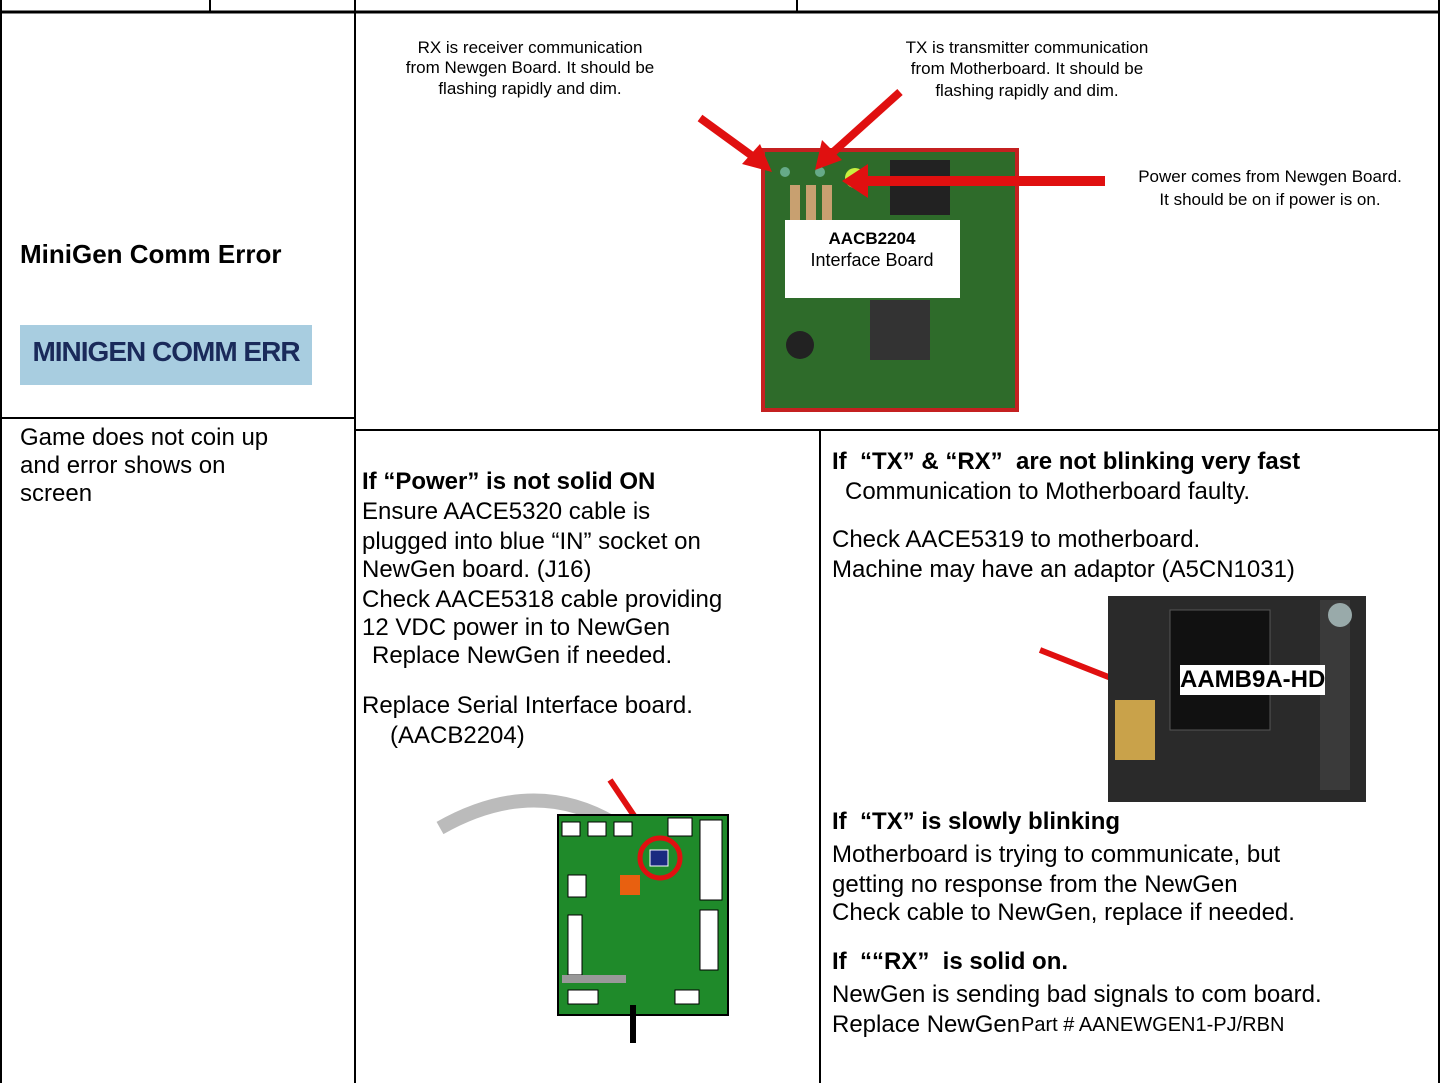 The width and height of the screenshot is (1440, 1083). I want to click on symptom-description: screen, so click(56, 493).